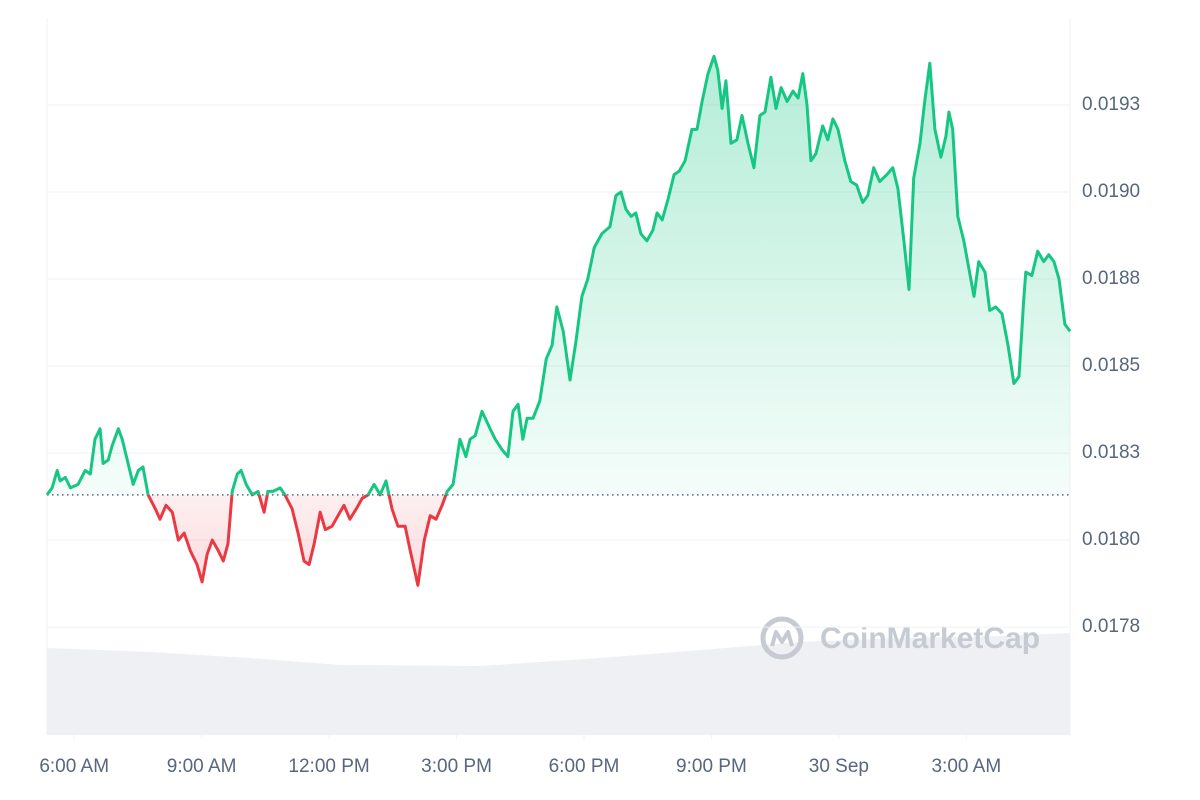  Describe the element at coordinates (966, 766) in the screenshot. I see `x-tick-label: 3:00 AM` at that location.